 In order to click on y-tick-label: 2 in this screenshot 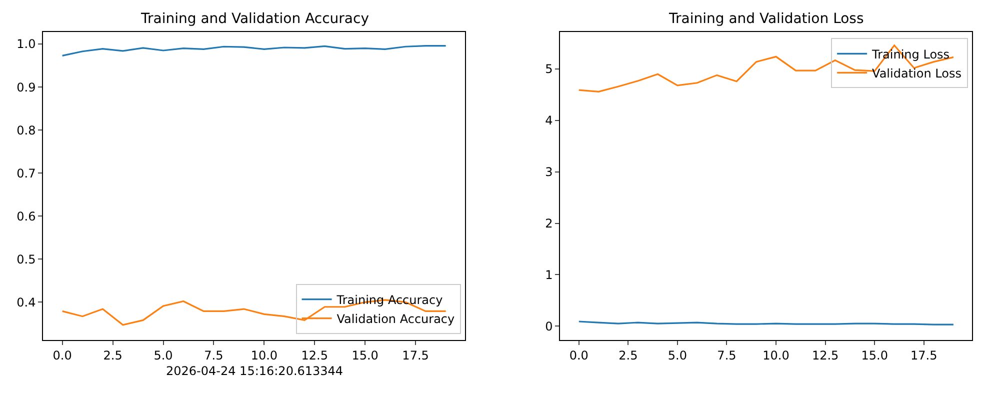, I will do `click(549, 223)`.